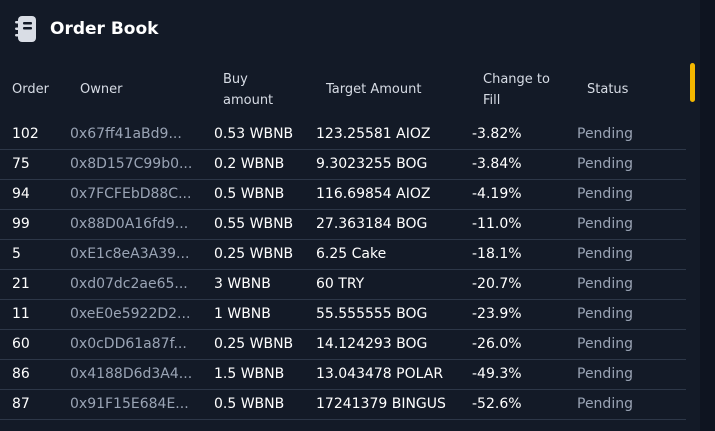  Describe the element at coordinates (372, 224) in the screenshot. I see `target-amount: 27.363184 BOG` at that location.